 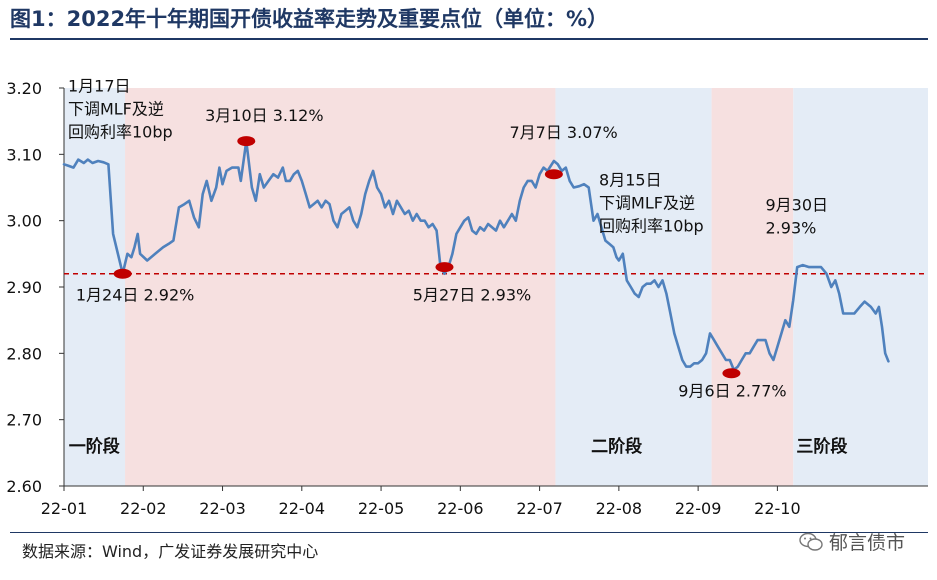 I want to click on page-title: 图1：2022年十年期国开债收益率走势及重要点位（单位：%）, so click(x=309, y=19).